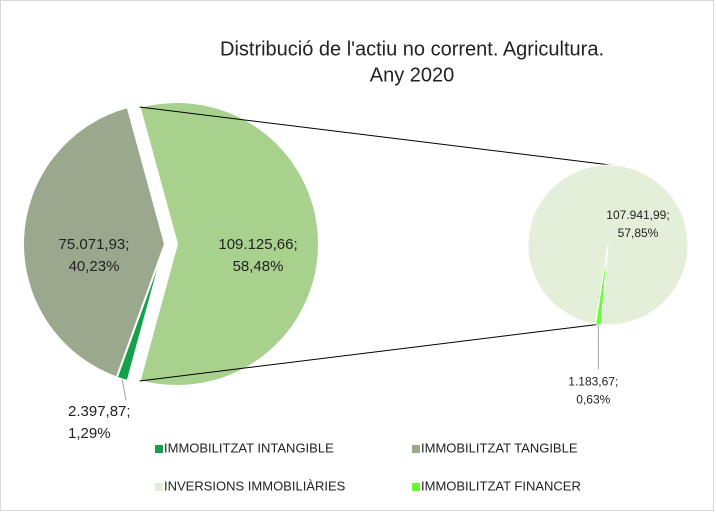  I want to click on data-label: 109.125,66;, so click(257, 244).